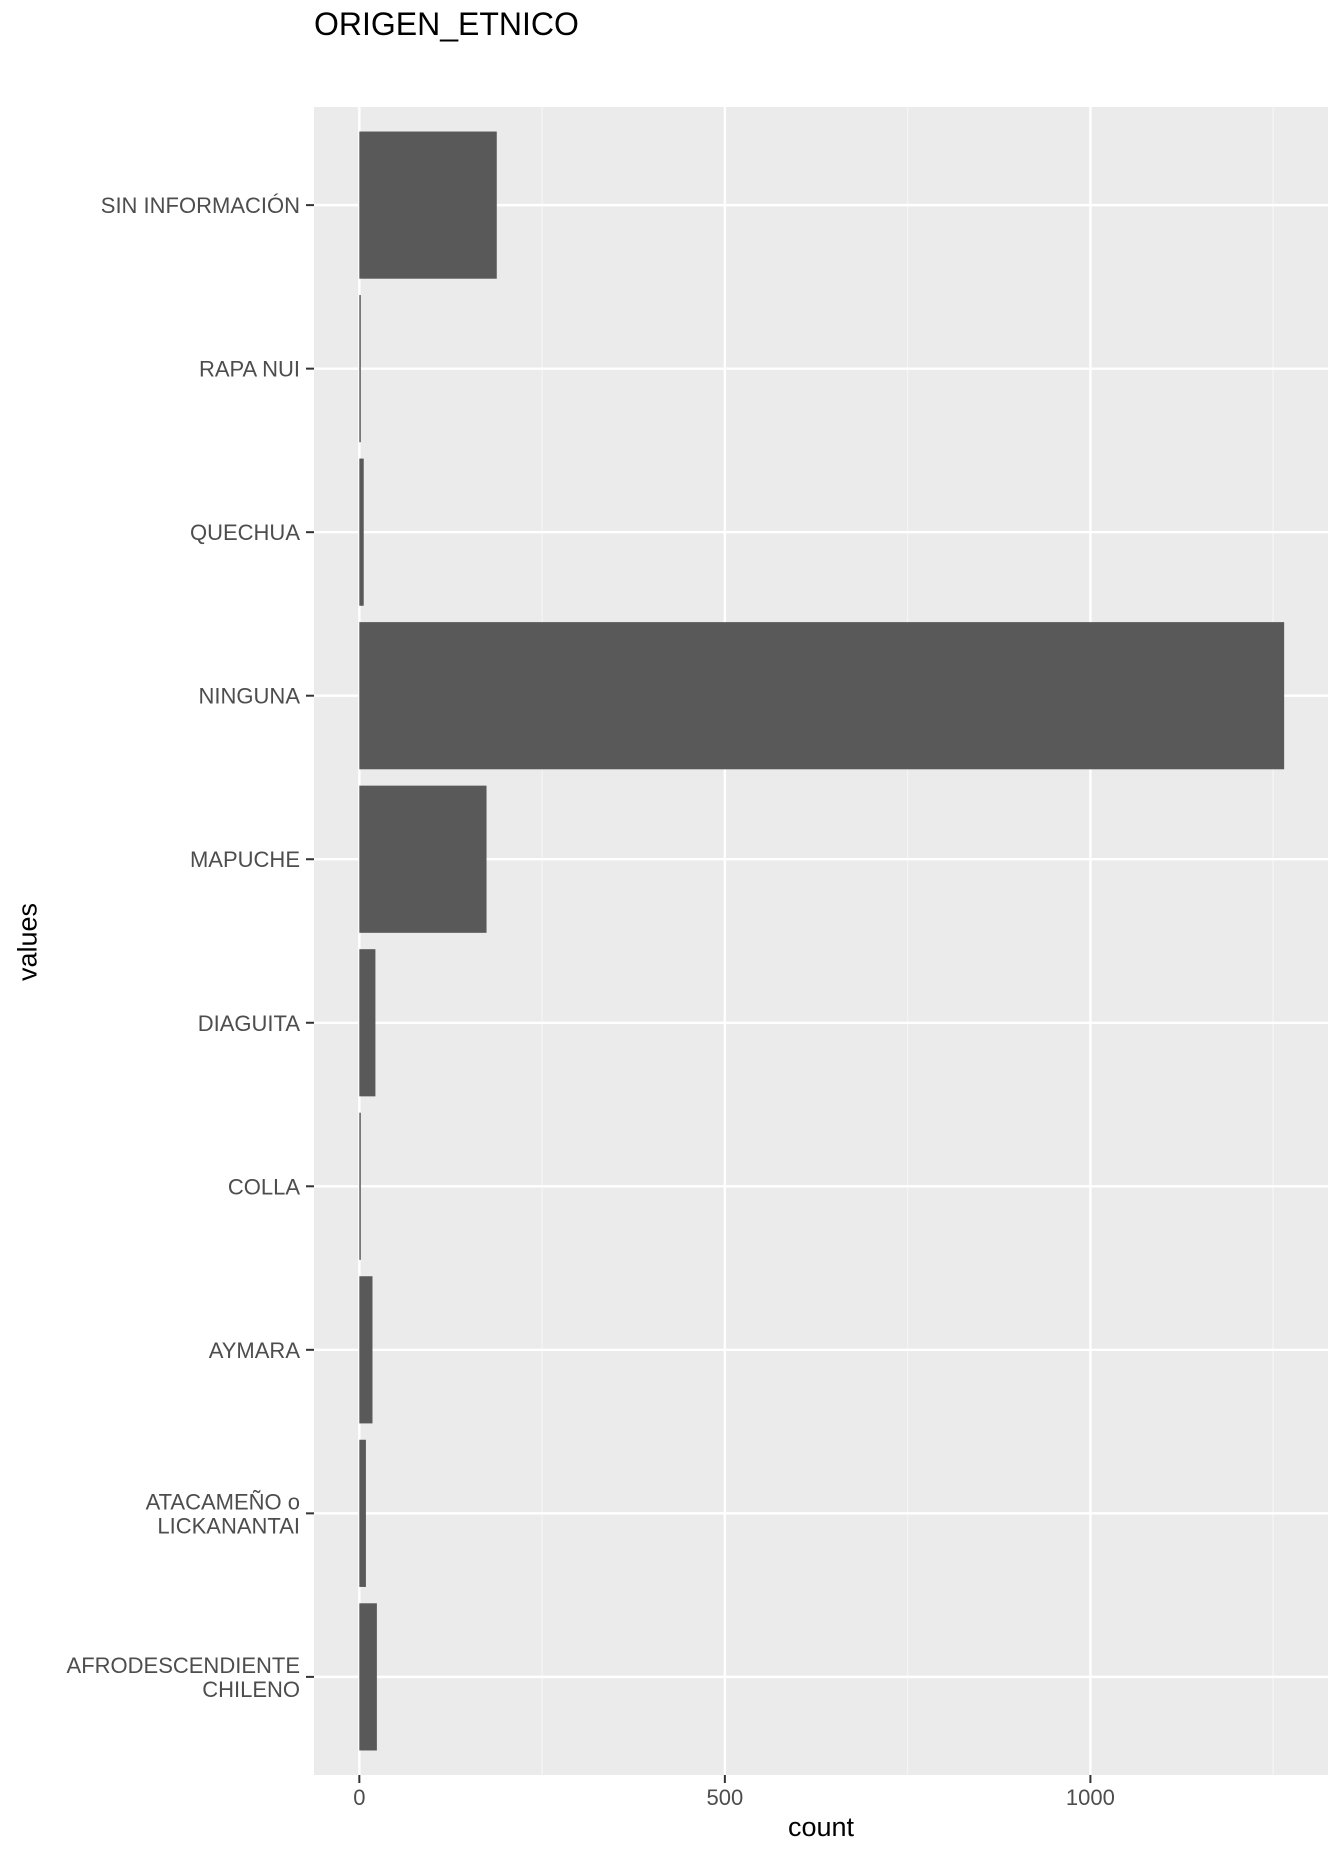  Describe the element at coordinates (255, 1350) in the screenshot. I see `y-tick-label: AYMARA` at that location.